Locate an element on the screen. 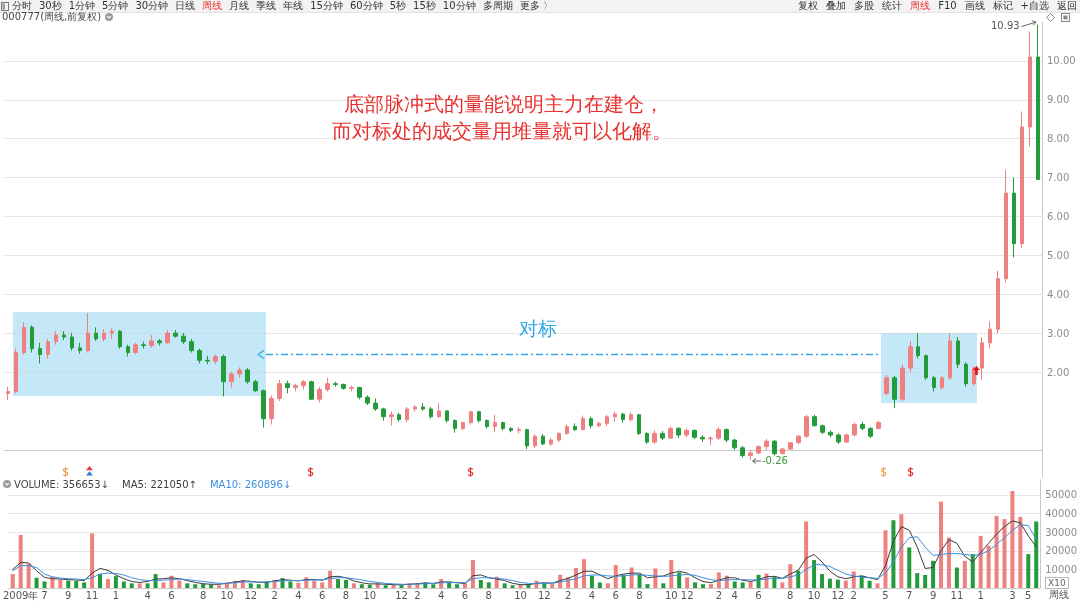  text: 分时 is located at coordinates (22, 6).